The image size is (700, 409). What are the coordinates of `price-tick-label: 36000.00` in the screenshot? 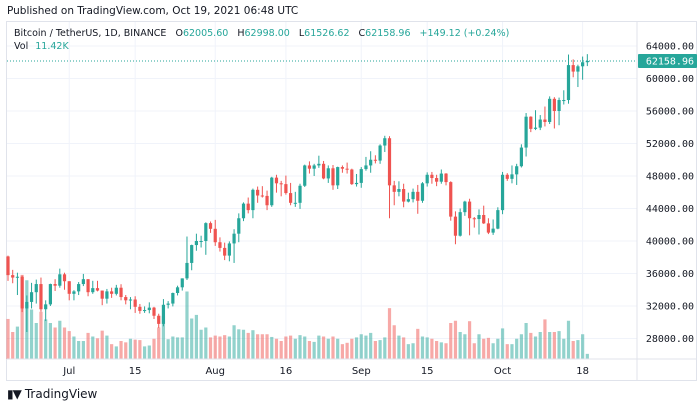 It's located at (670, 274).